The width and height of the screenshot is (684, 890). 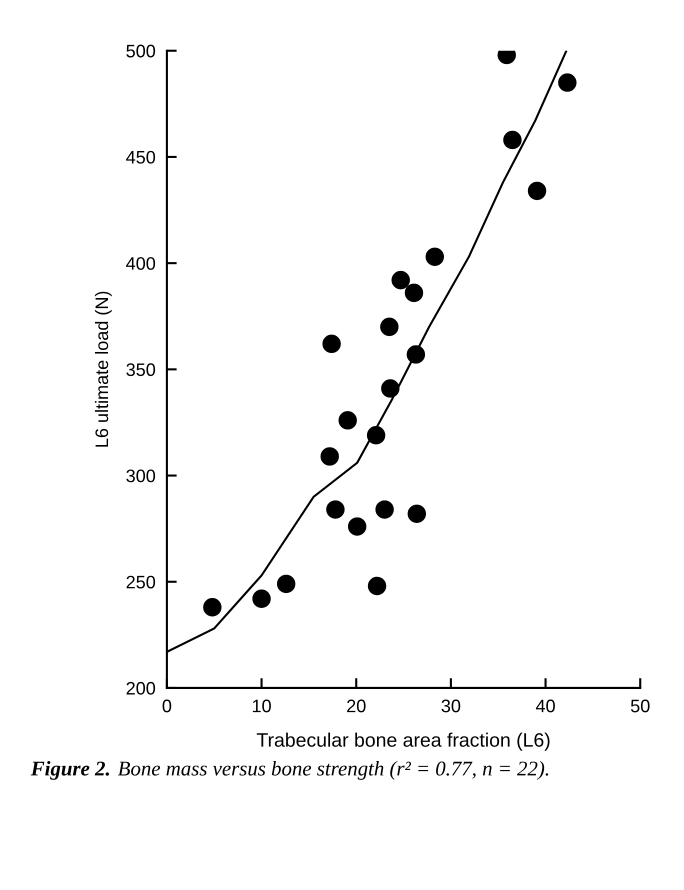 I want to click on y-tick-label: 250, so click(x=141, y=582).